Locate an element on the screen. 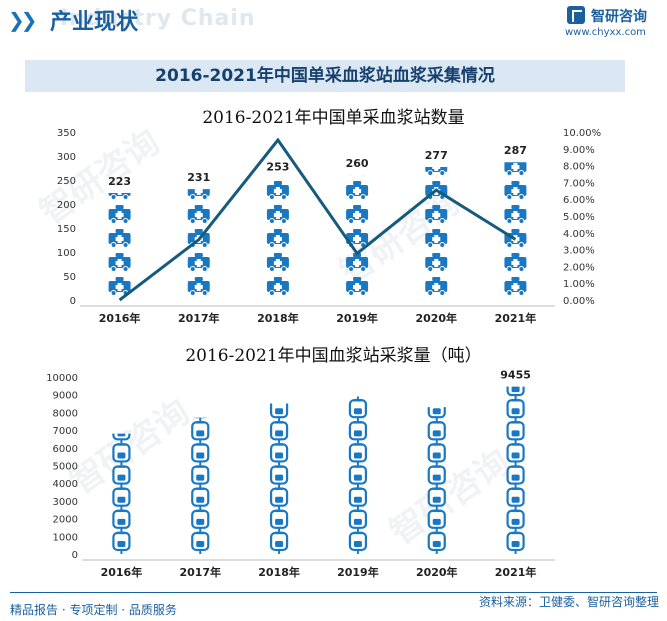 The height and width of the screenshot is (621, 667). data-label: 277 is located at coordinates (436, 155).